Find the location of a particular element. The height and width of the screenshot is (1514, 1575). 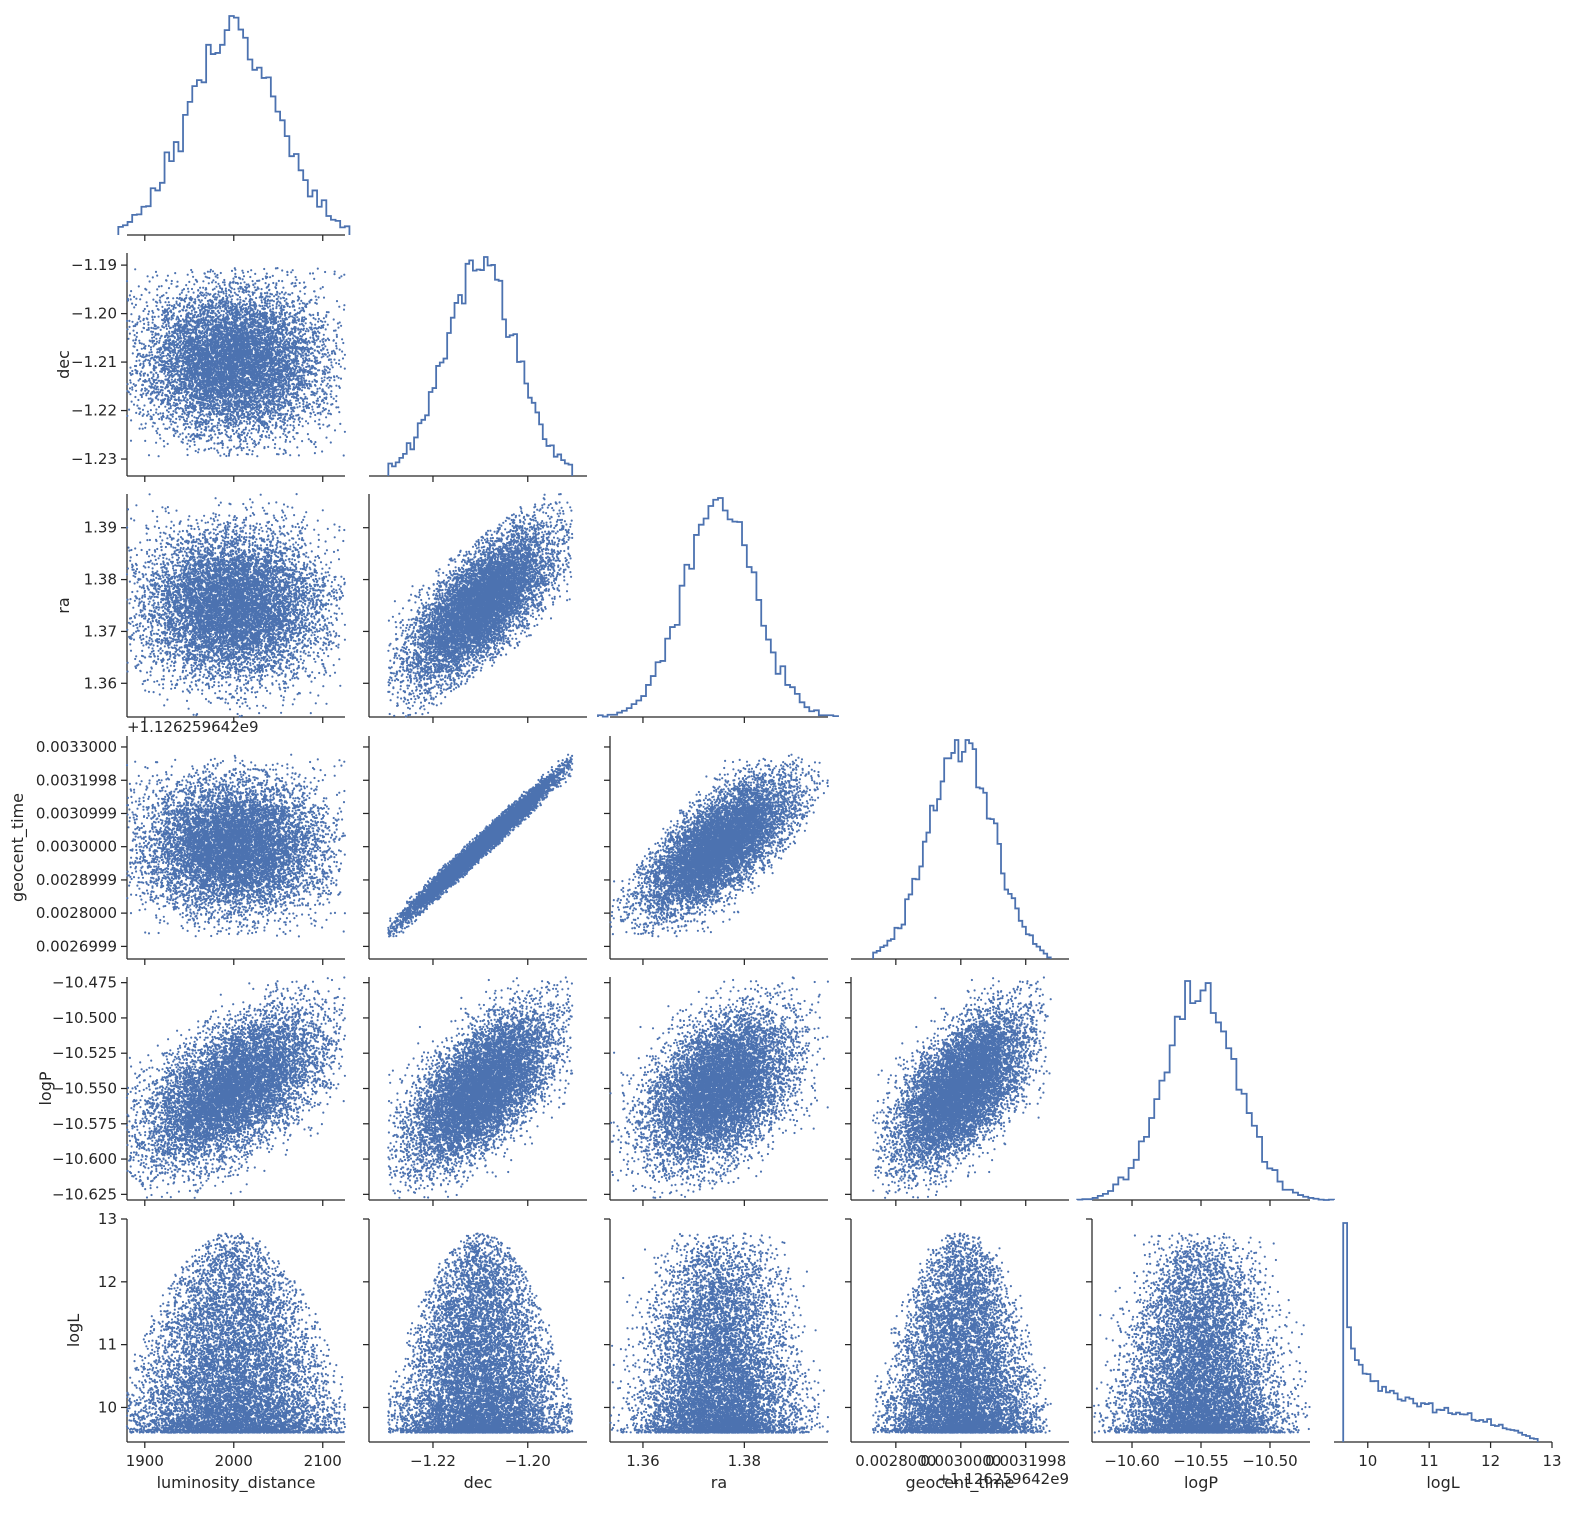

scatter-geocent_time-vs-dec-marks is located at coordinates (480, 845).